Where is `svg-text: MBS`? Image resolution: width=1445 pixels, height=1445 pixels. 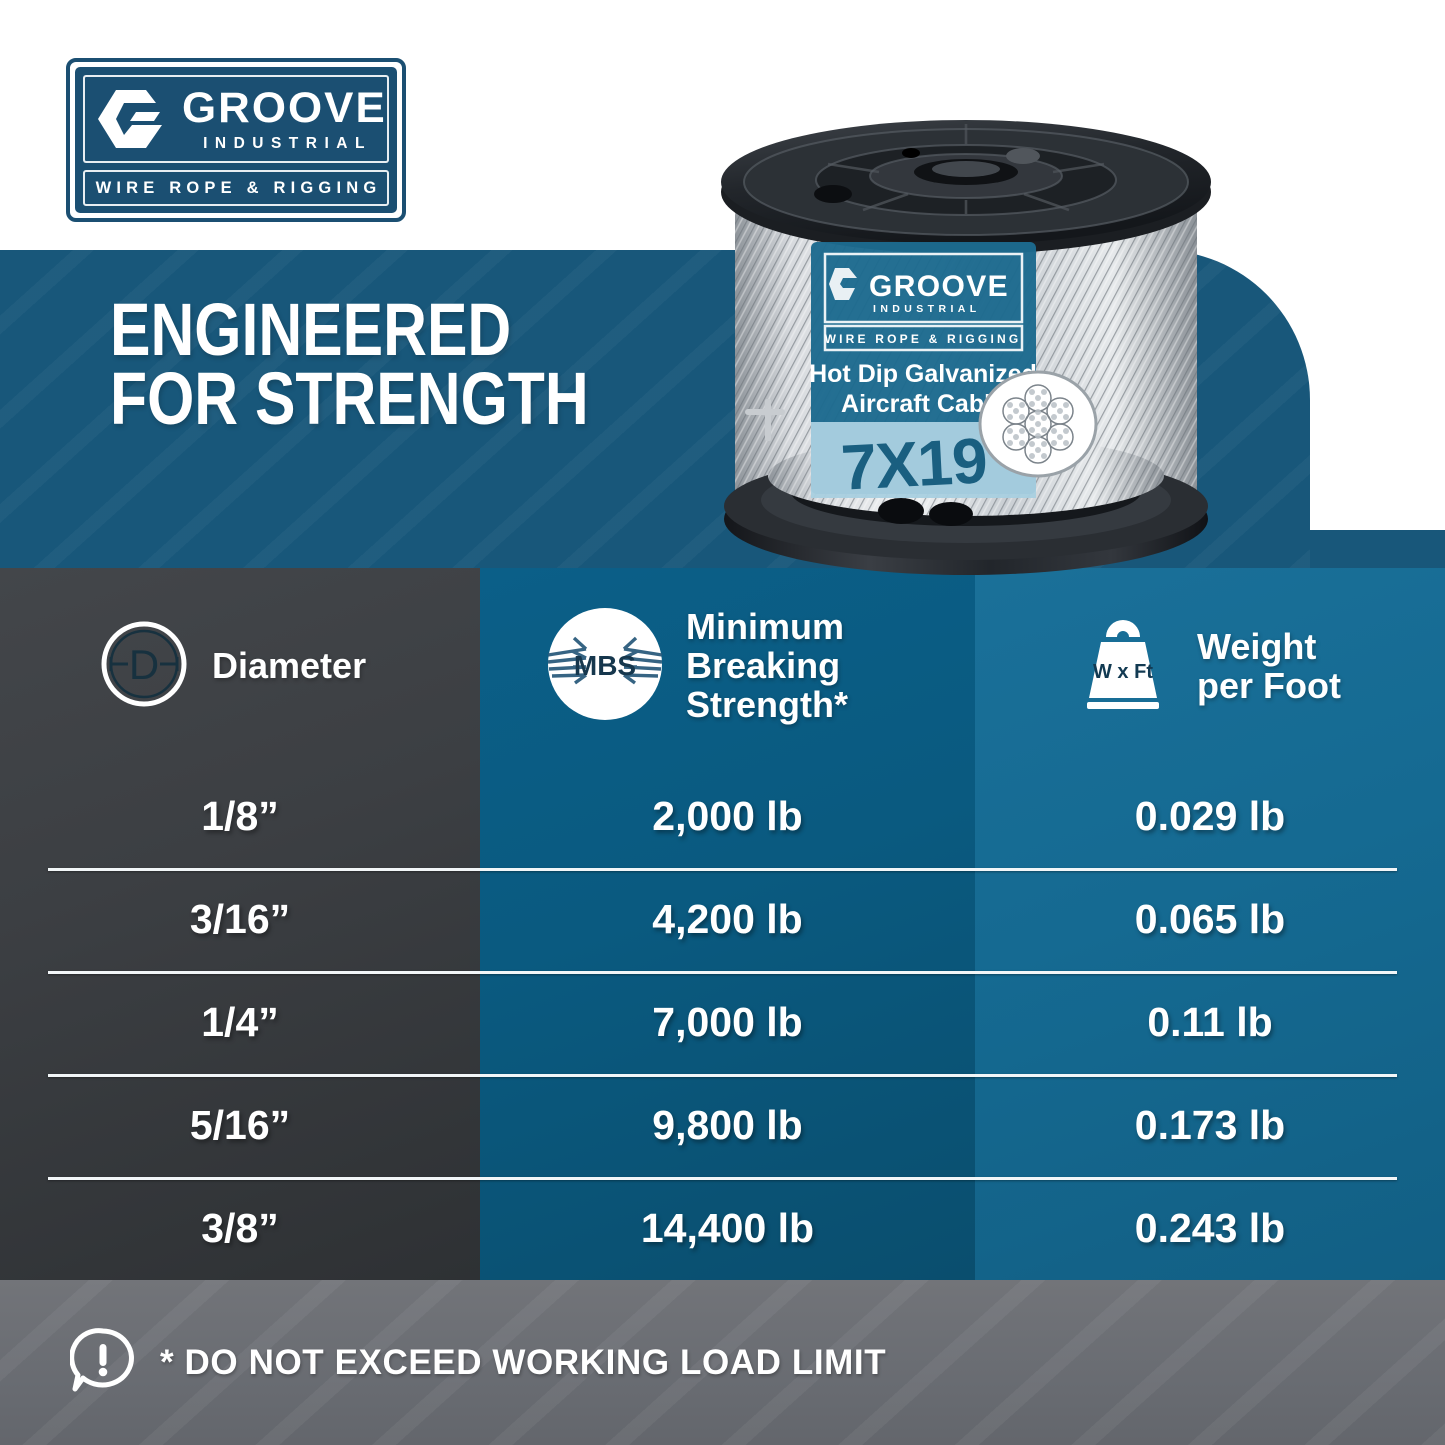
svg-text: MBS is located at coordinates (605, 665).